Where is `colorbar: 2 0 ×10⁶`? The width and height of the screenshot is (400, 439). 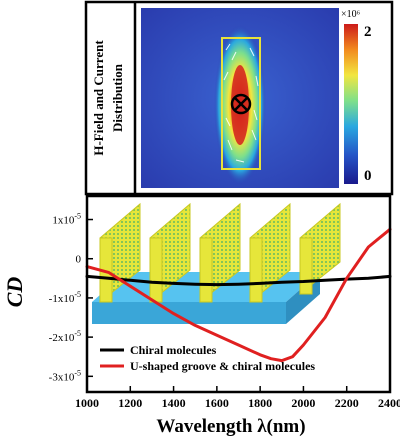
colorbar: 2 0 ×10⁶ is located at coordinates (356, 96).